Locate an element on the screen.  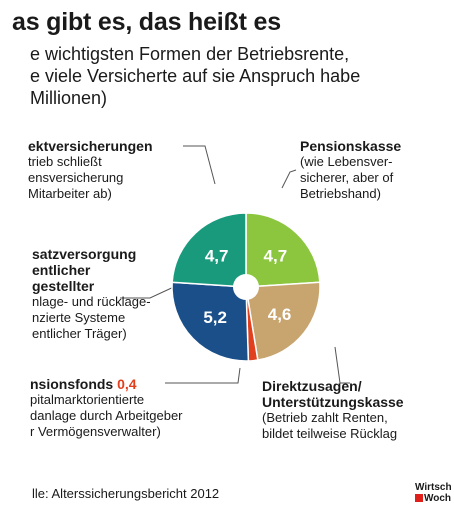
pie-value-labels: 4,7 4,6 5,2 4,7 is located at coordinates (247, 287).